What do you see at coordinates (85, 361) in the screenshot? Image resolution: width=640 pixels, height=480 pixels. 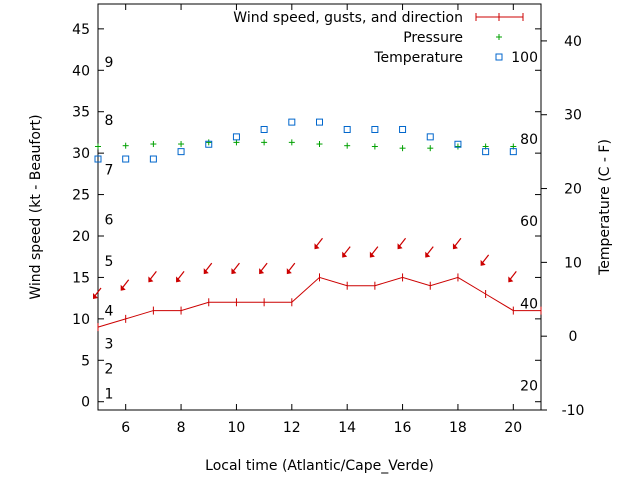 I see `left-tick-label: 5` at bounding box center [85, 361].